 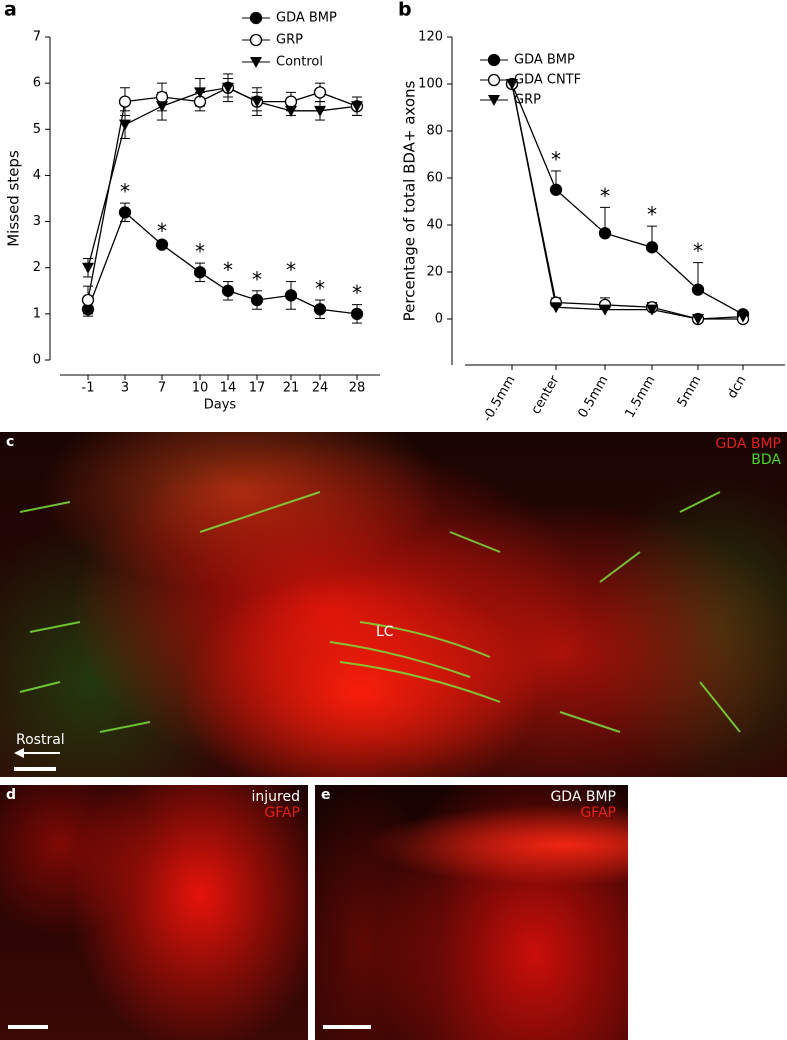 What do you see at coordinates (434, 272) in the screenshot?
I see `y-tick-label: 20` at bounding box center [434, 272].